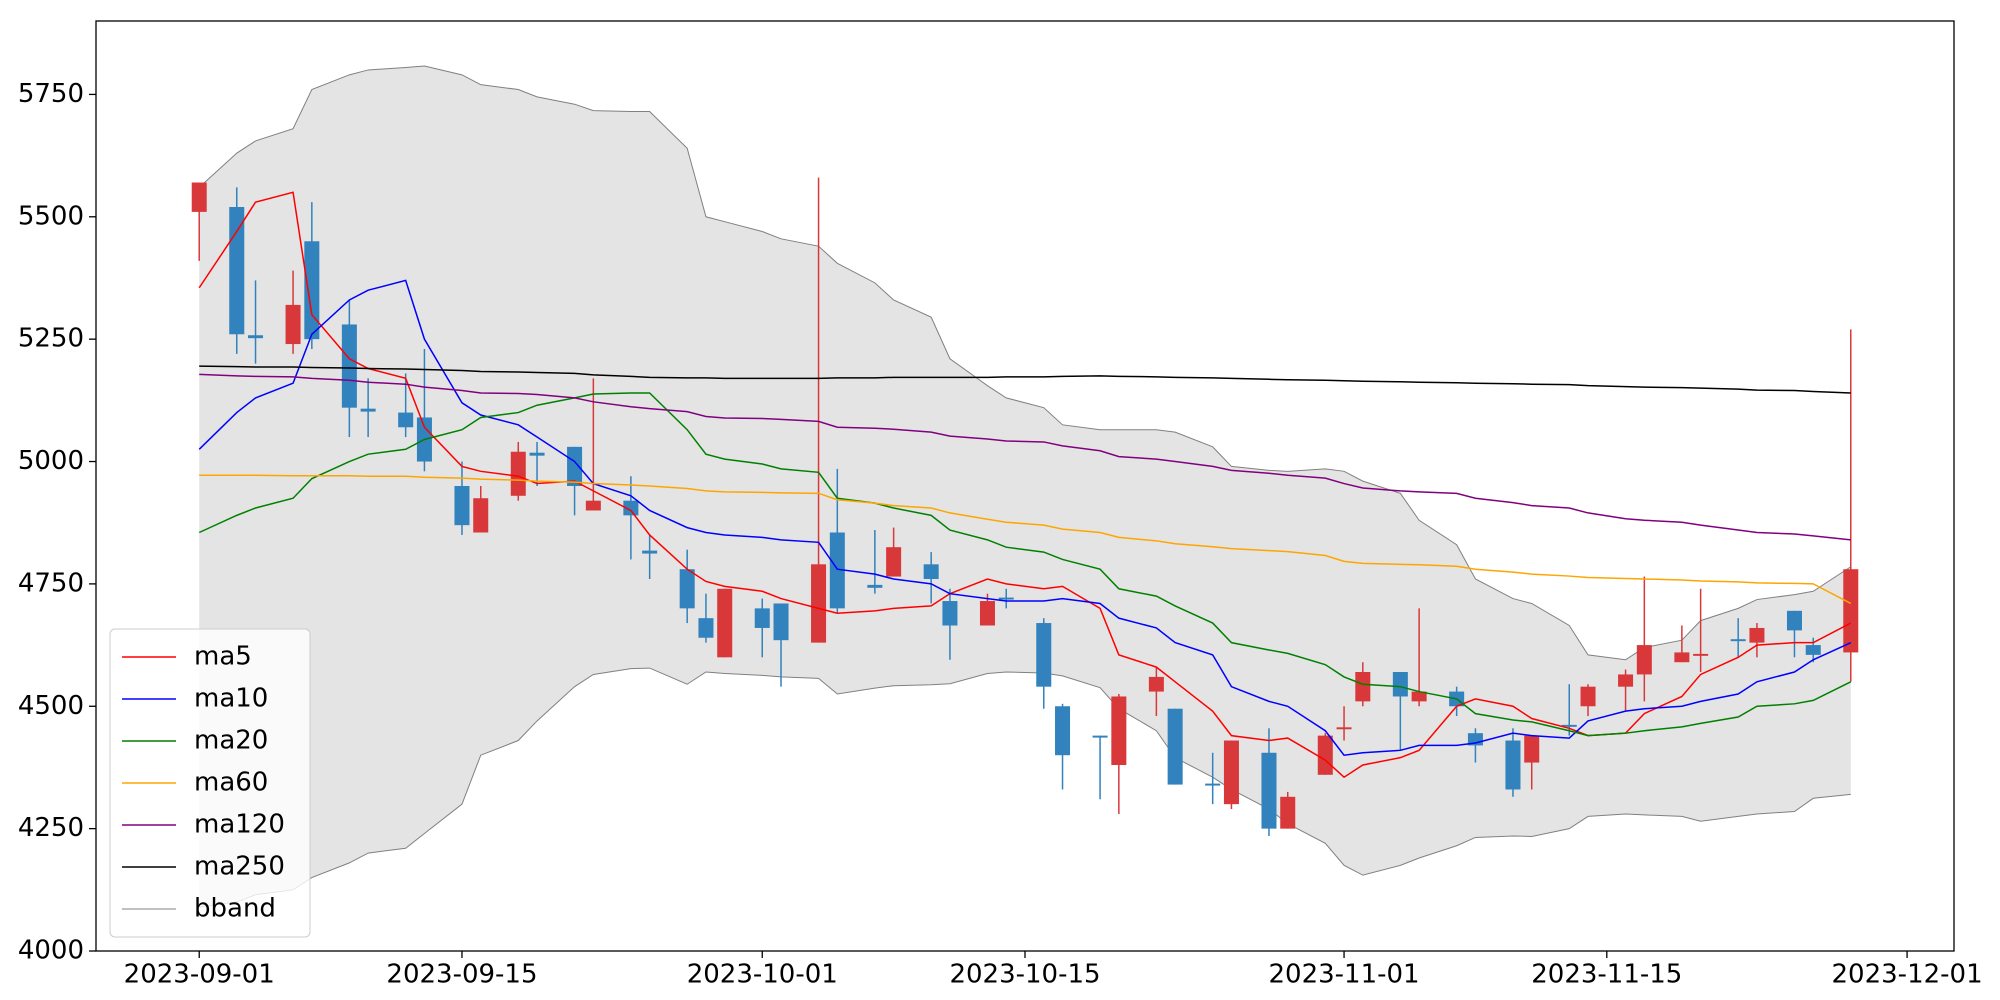 The height and width of the screenshot is (1000, 2000). I want to click on legend-label: ma5, so click(223, 657).